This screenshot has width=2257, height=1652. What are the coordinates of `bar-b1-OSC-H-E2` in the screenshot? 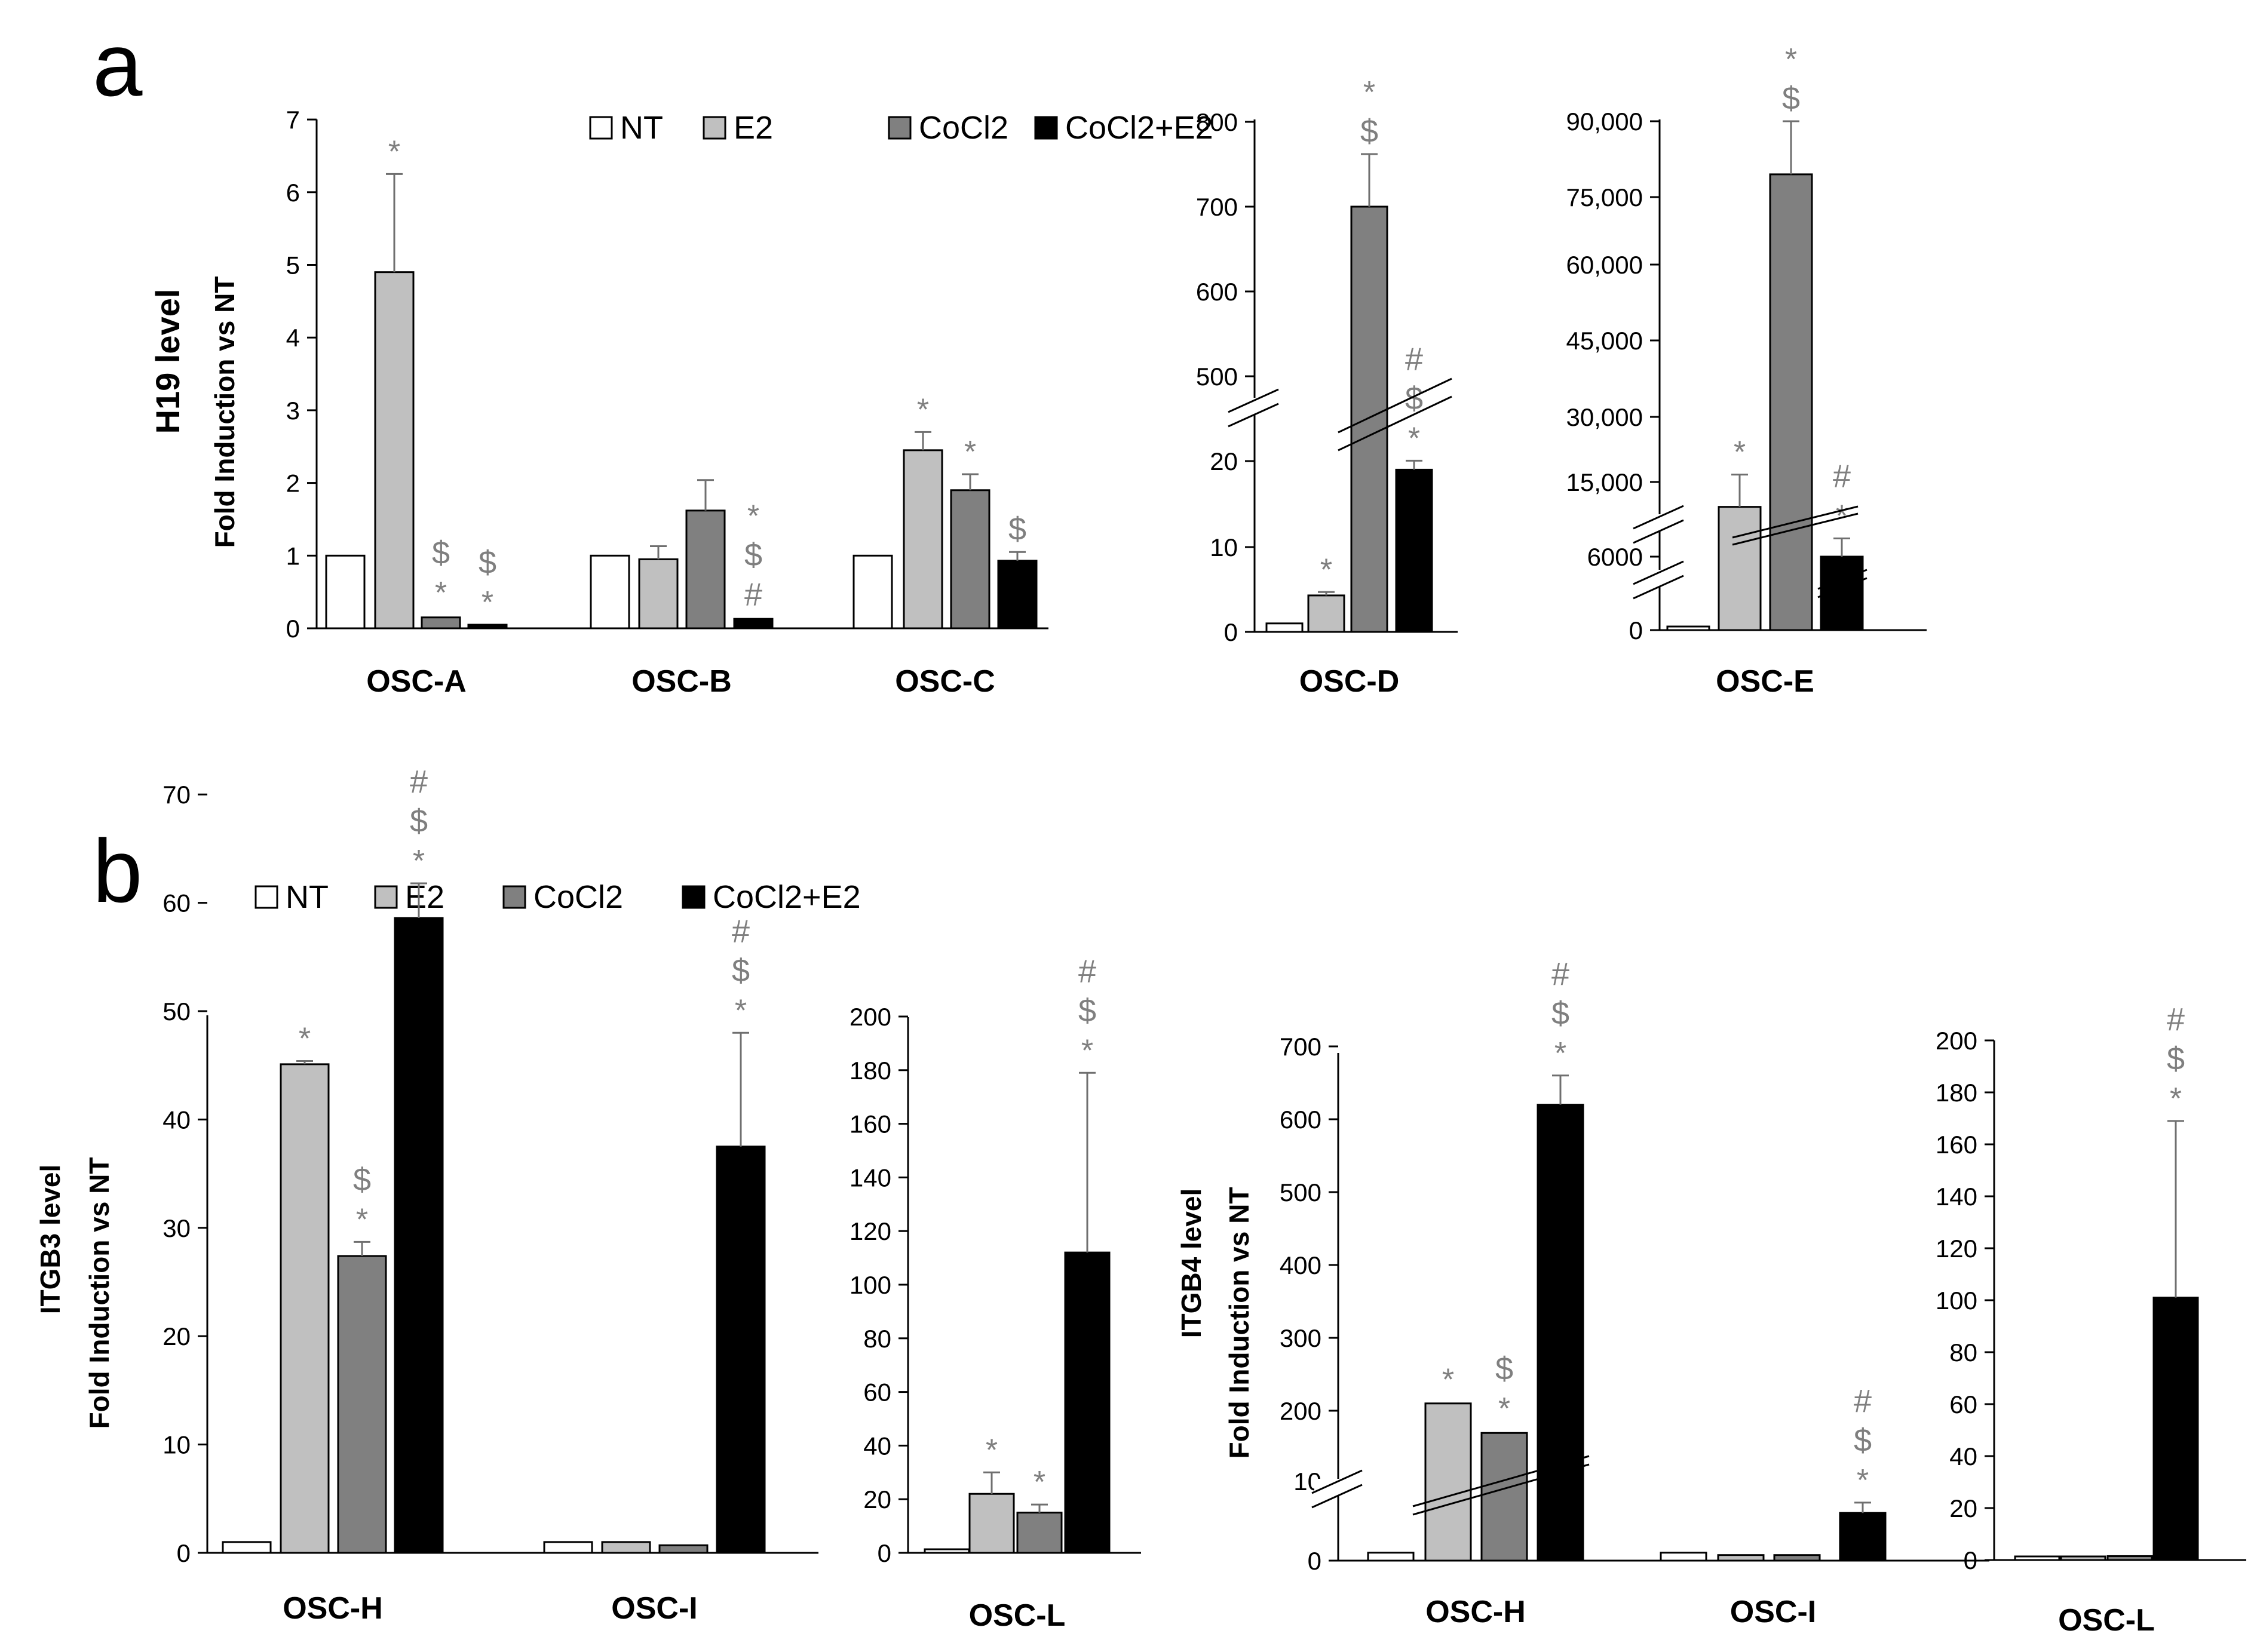 It's located at (305, 1308).